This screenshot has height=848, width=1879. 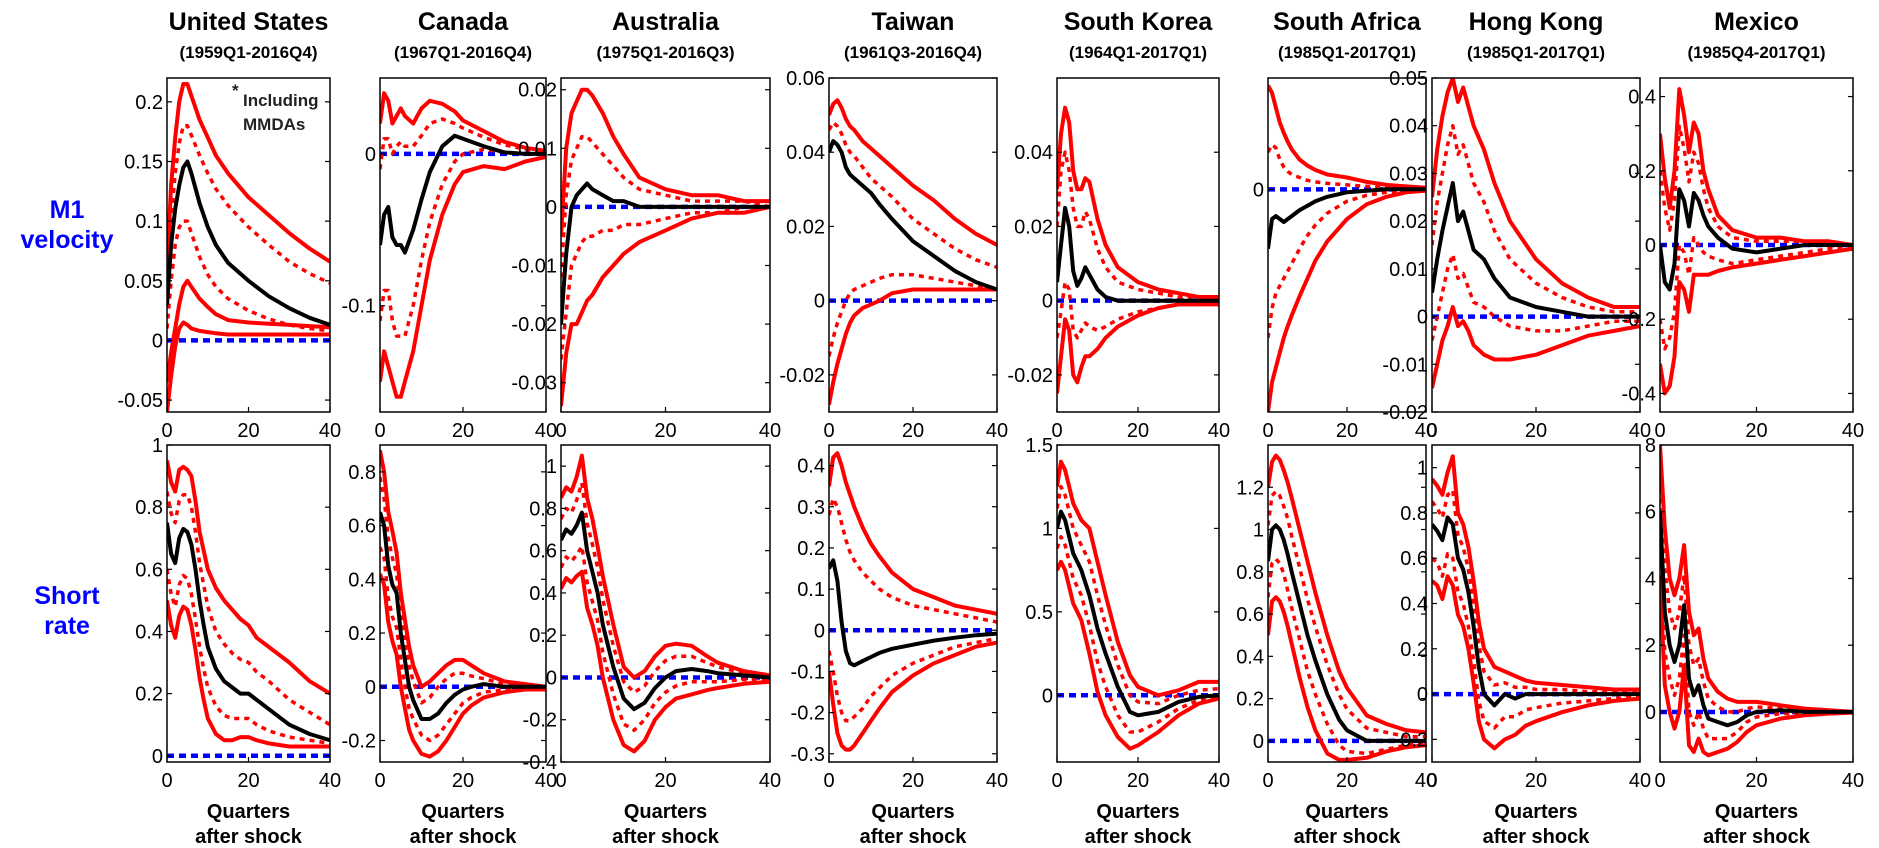 I want to click on country-title: Taiwan, so click(x=913, y=22).